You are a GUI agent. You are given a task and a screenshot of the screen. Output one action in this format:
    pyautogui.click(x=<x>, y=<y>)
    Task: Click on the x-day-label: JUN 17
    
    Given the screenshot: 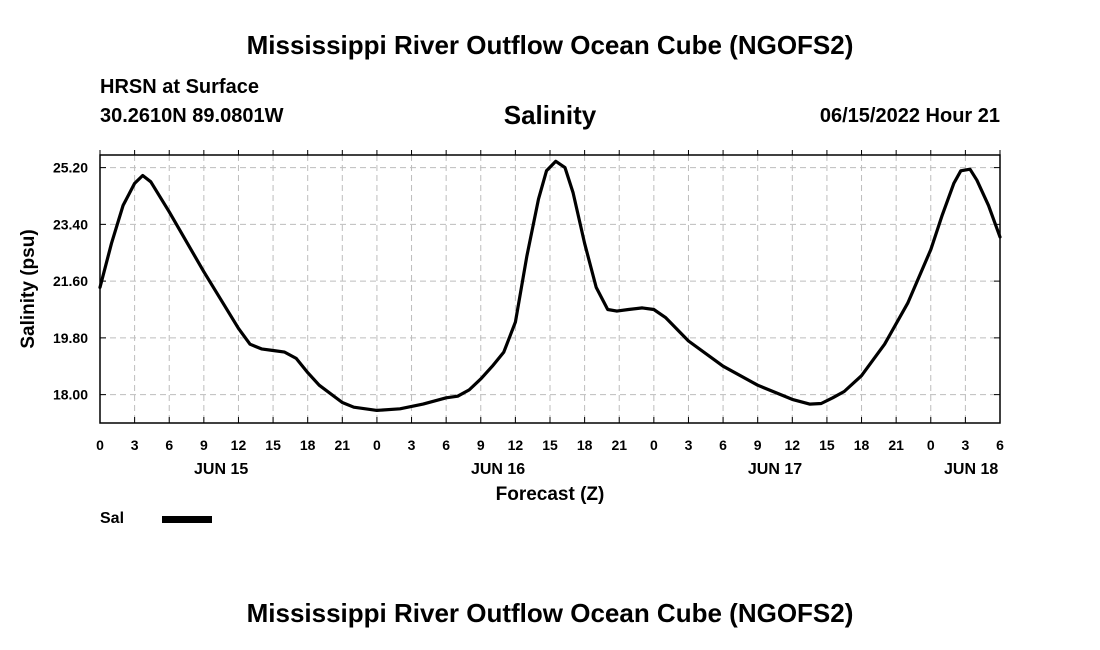 What is the action you would take?
    pyautogui.click(x=775, y=469)
    